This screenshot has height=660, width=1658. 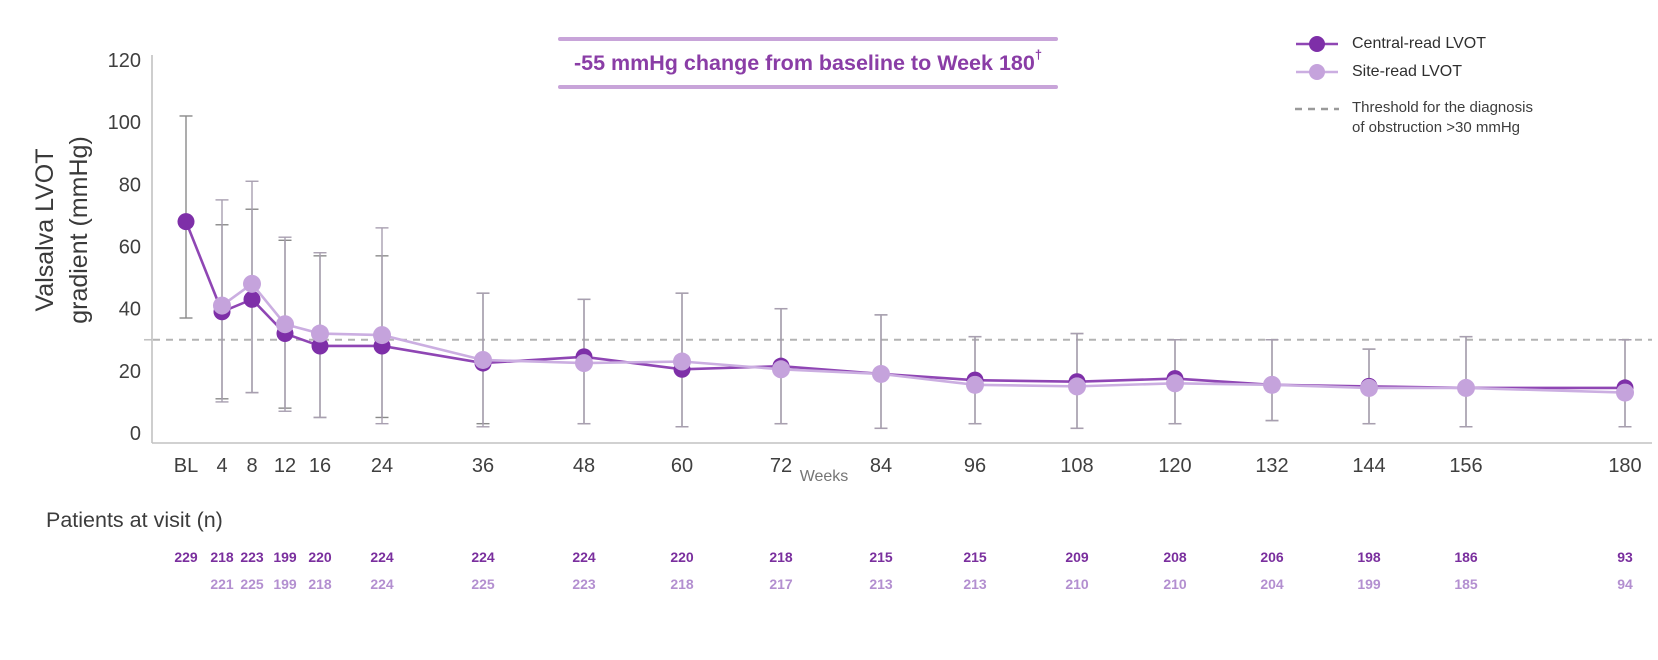 I want to click on annotation-dagger: †, so click(x=1038, y=54).